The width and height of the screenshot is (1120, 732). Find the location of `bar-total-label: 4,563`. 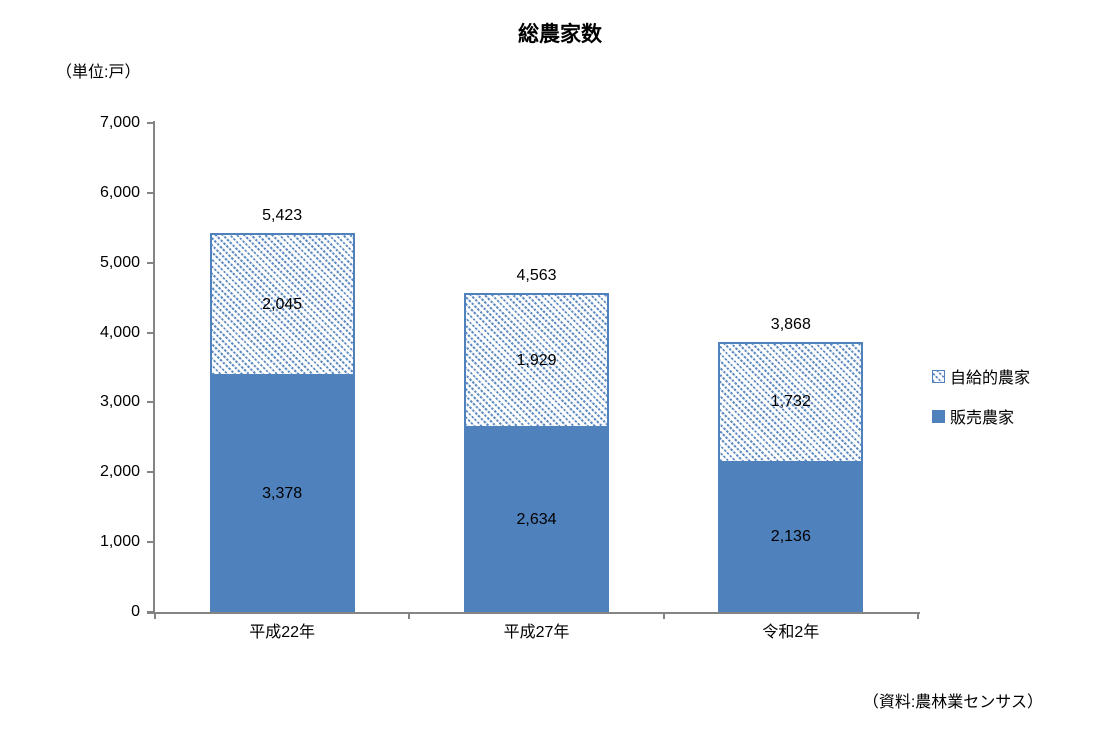

bar-total-label: 4,563 is located at coordinates (536, 276).